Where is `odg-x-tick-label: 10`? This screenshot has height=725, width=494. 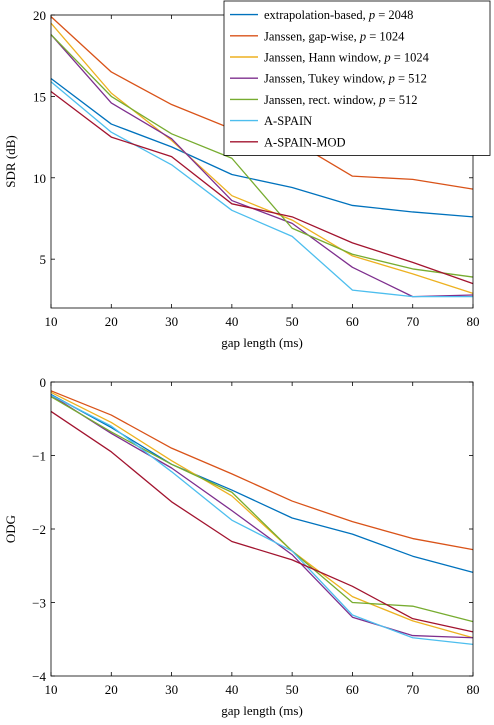
odg-x-tick-label: 10 is located at coordinates (51, 689).